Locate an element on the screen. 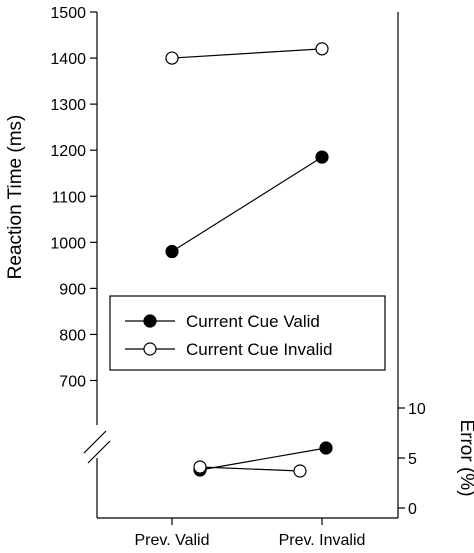 This screenshot has height=553, width=474. legend-label-valid: Current Cue Valid is located at coordinates (253, 321).